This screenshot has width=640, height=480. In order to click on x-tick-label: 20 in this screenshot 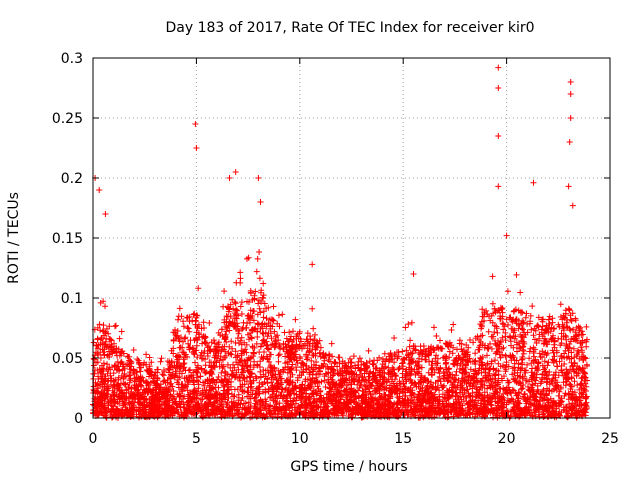, I will do `click(507, 439)`.